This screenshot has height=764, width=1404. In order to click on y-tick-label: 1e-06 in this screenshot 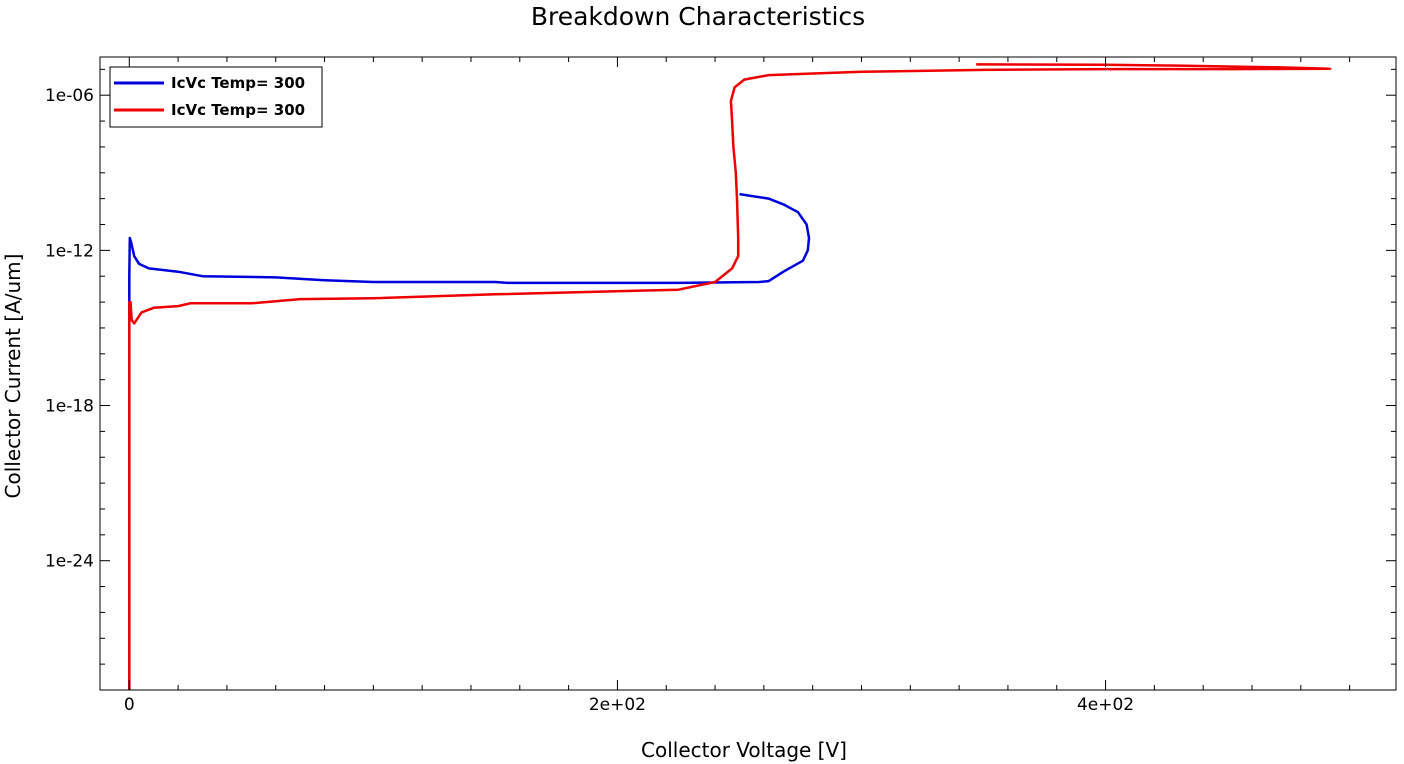, I will do `click(69, 96)`.